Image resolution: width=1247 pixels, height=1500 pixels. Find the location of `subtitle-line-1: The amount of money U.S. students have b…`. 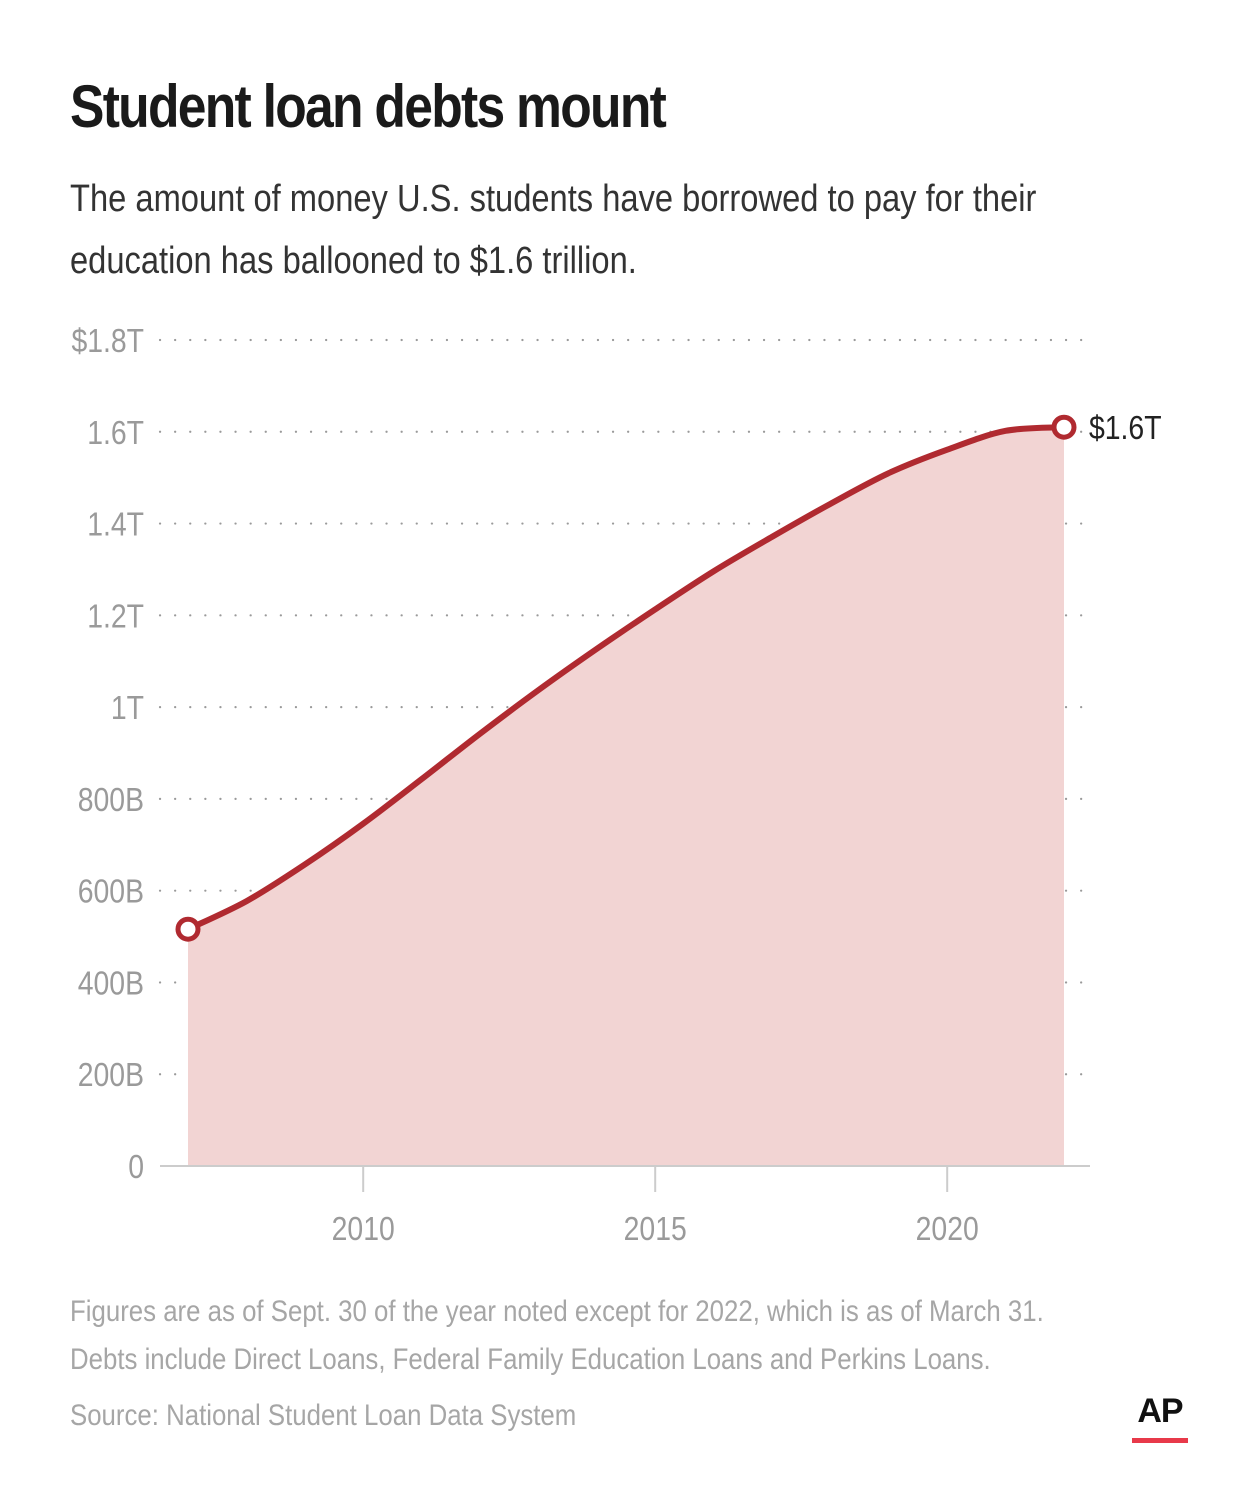

subtitle-line-1: The amount of money U.S. students have b… is located at coordinates (553, 199).